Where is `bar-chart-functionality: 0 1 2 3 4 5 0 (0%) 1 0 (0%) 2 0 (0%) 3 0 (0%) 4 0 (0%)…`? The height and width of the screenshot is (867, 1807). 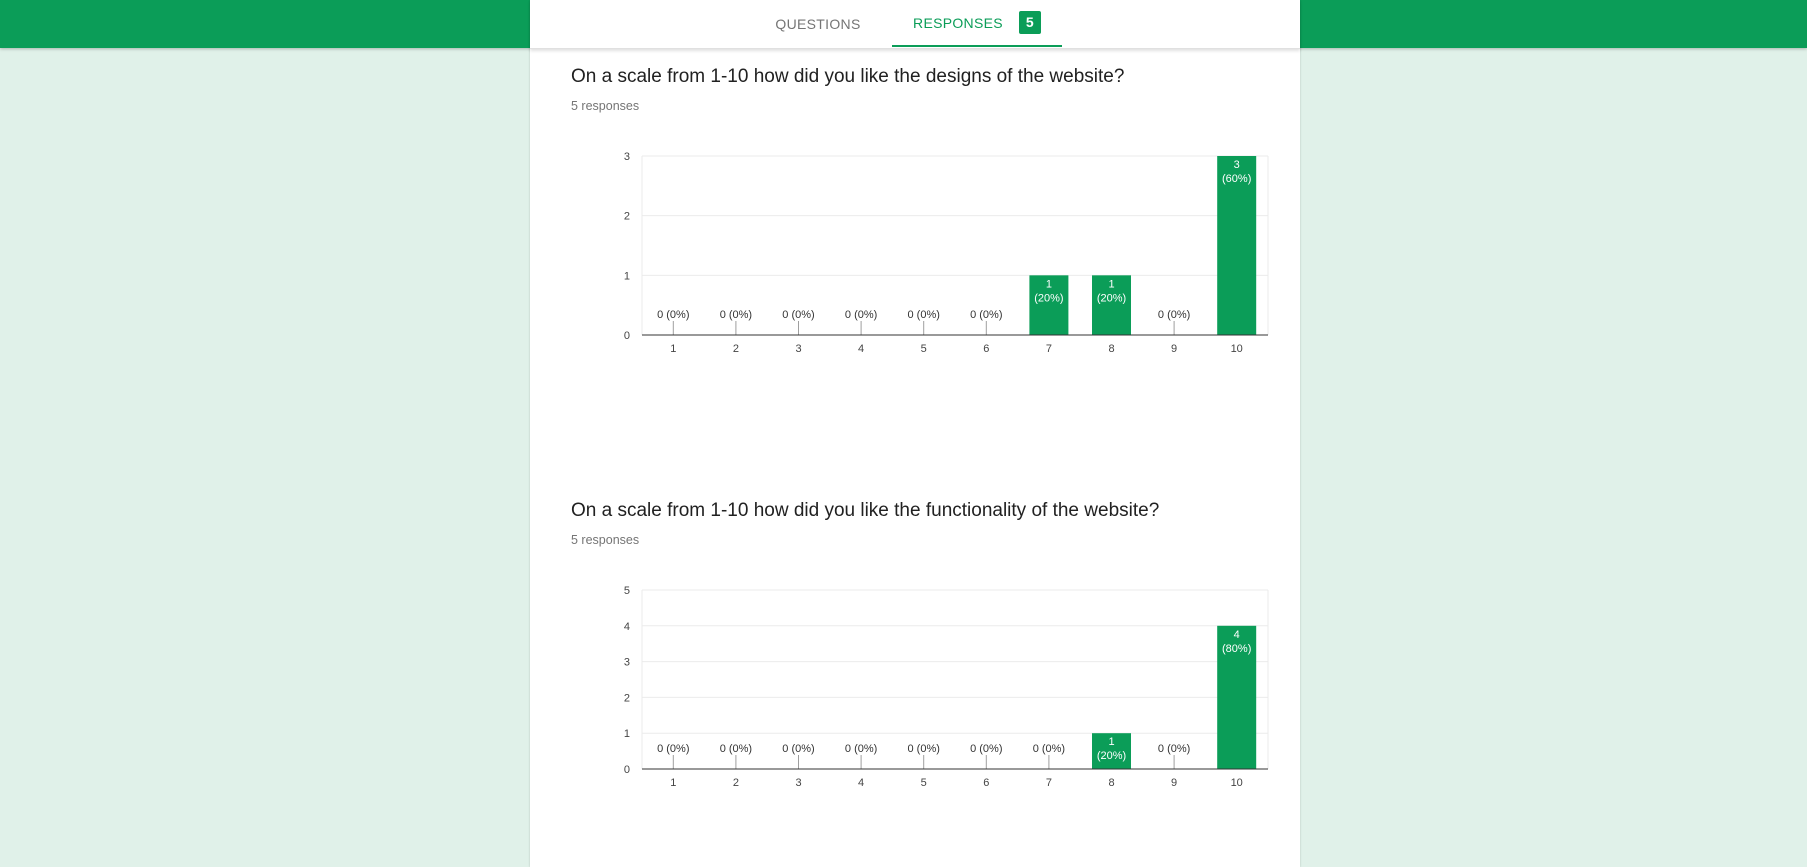
bar-chart-functionality: 0 1 2 3 4 5 0 (0%) 1 0 (0%) 2 0 (0%) 3 0 (0%) 4 0 (0%)… is located at coordinates (946, 687).